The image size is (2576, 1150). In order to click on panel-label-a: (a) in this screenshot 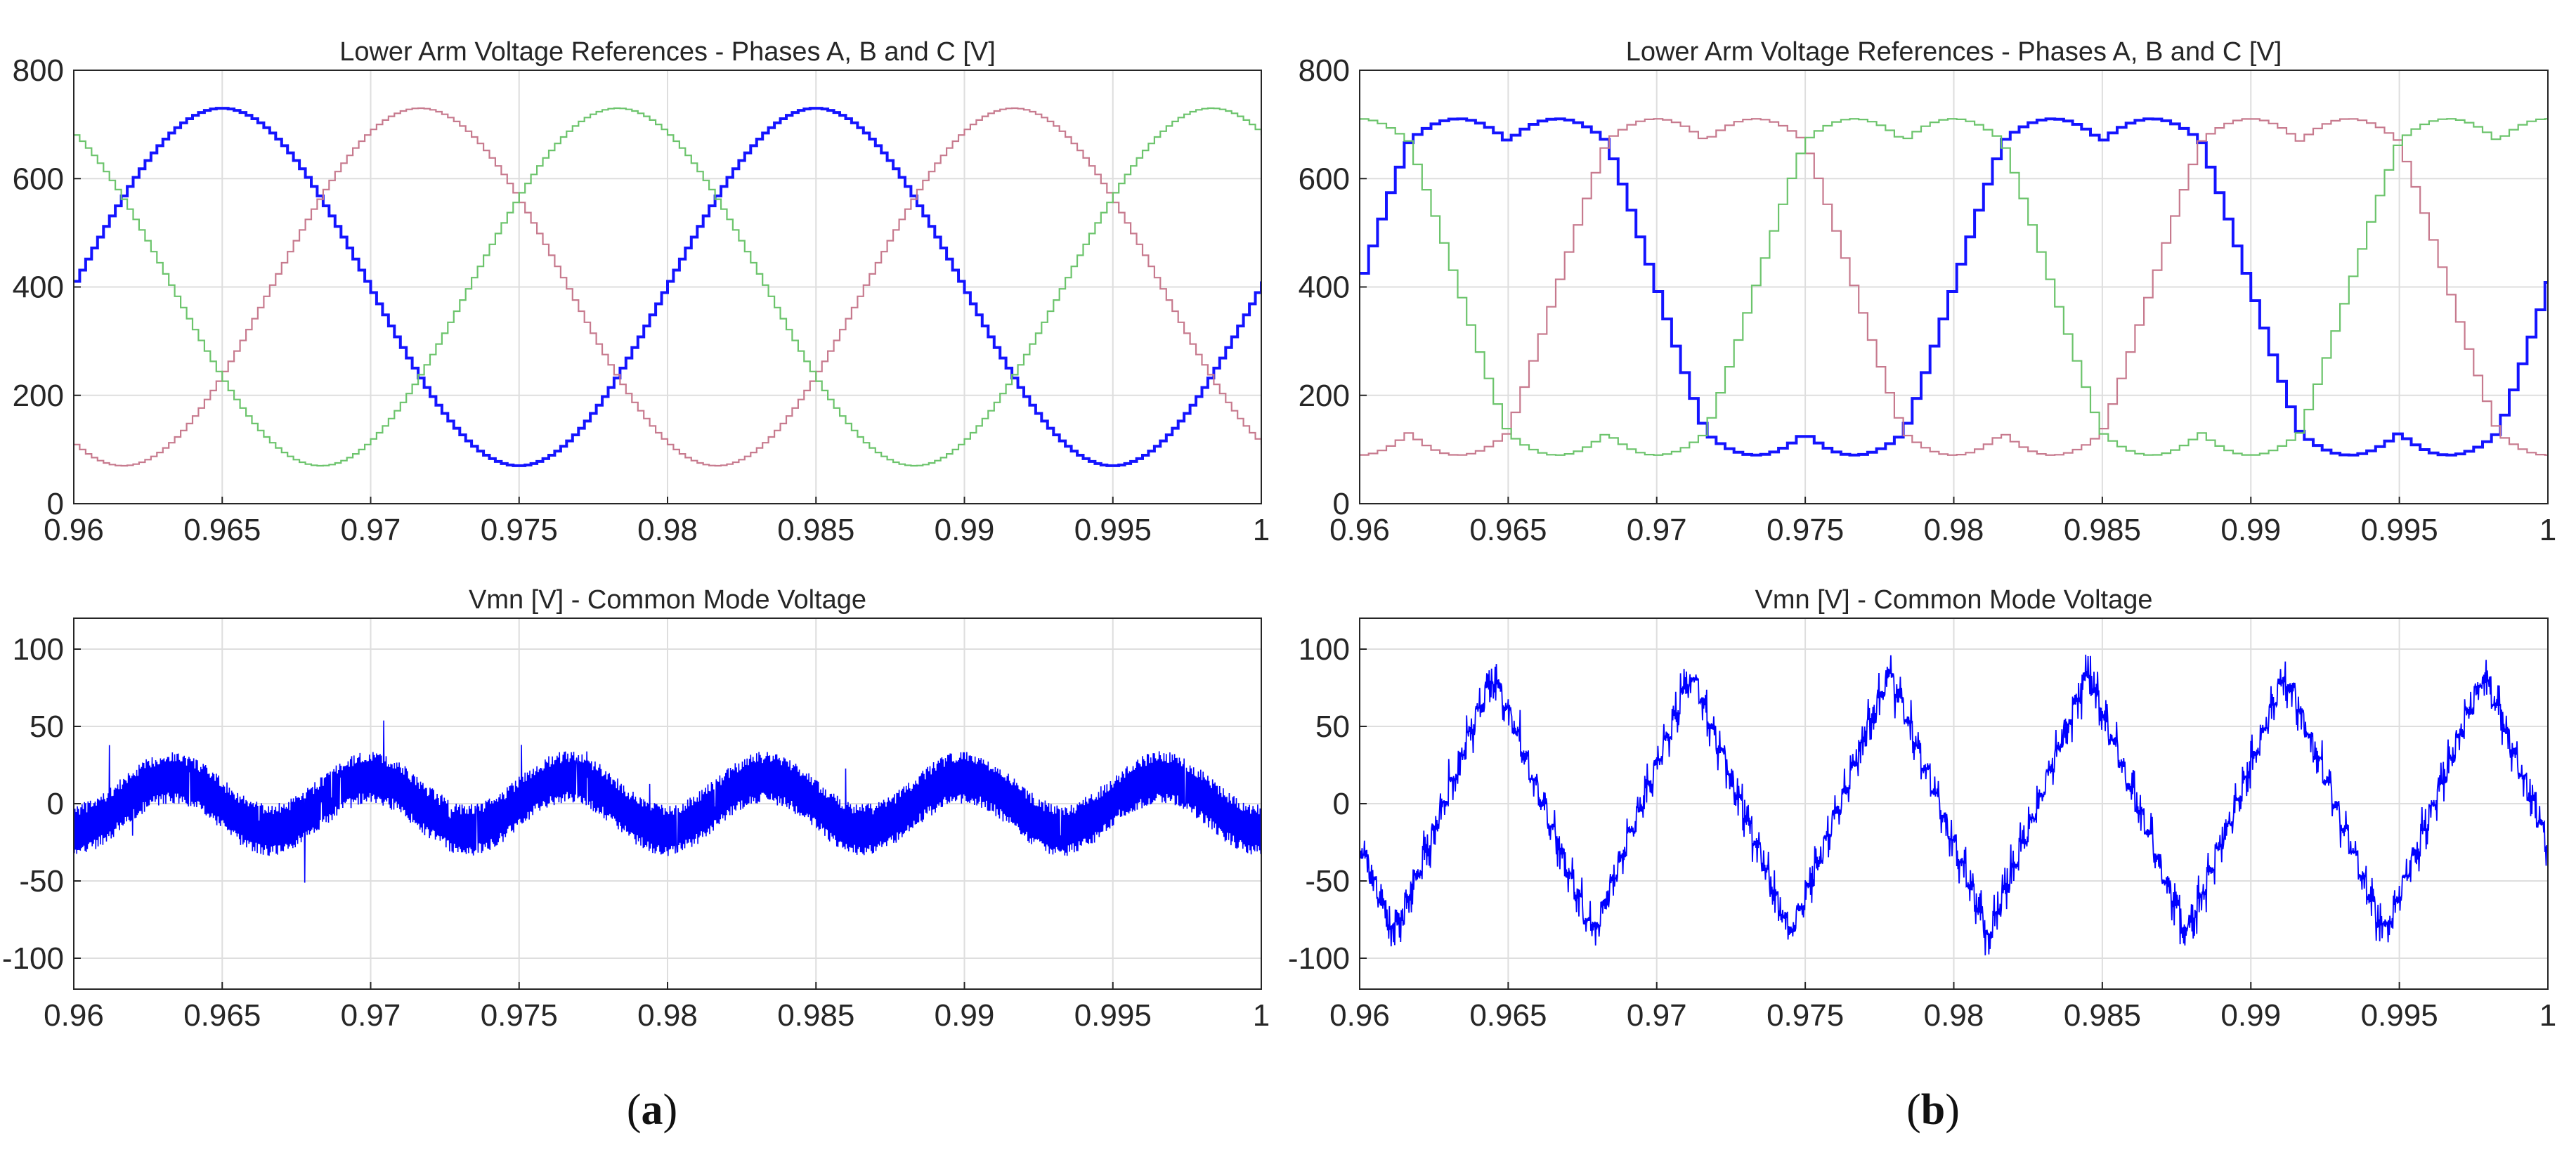, I will do `click(652, 1110)`.